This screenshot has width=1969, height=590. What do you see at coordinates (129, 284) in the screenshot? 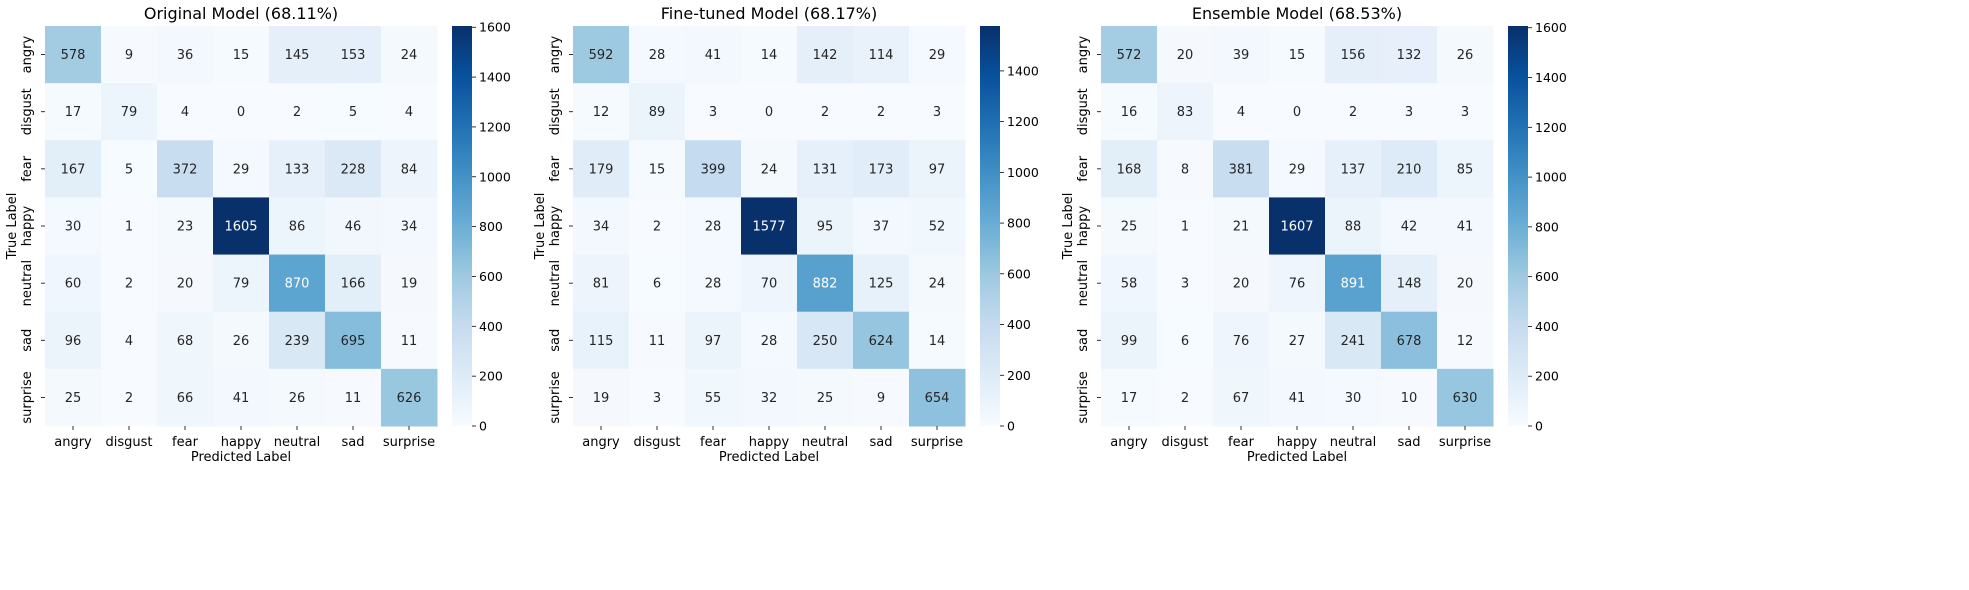
I see `cell-value-label: 2` at bounding box center [129, 284].